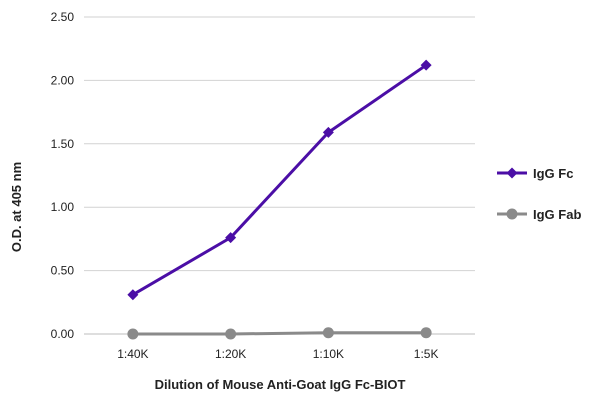 The height and width of the screenshot is (406, 600). Describe the element at coordinates (553, 173) in the screenshot. I see `legend-label: IgG Fc` at that location.